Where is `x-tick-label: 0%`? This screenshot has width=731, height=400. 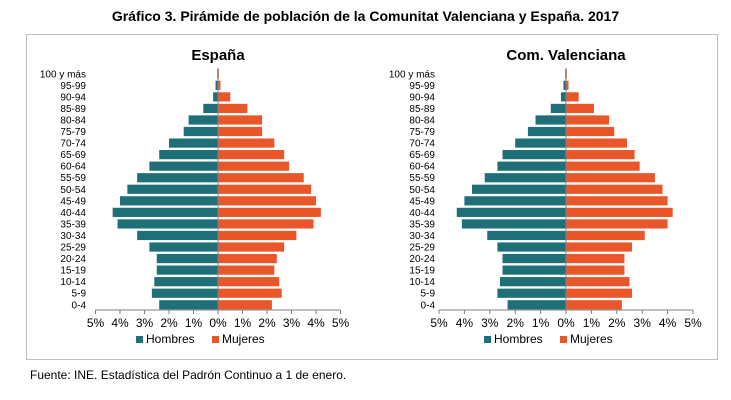 x-tick-label: 0% is located at coordinates (218, 323).